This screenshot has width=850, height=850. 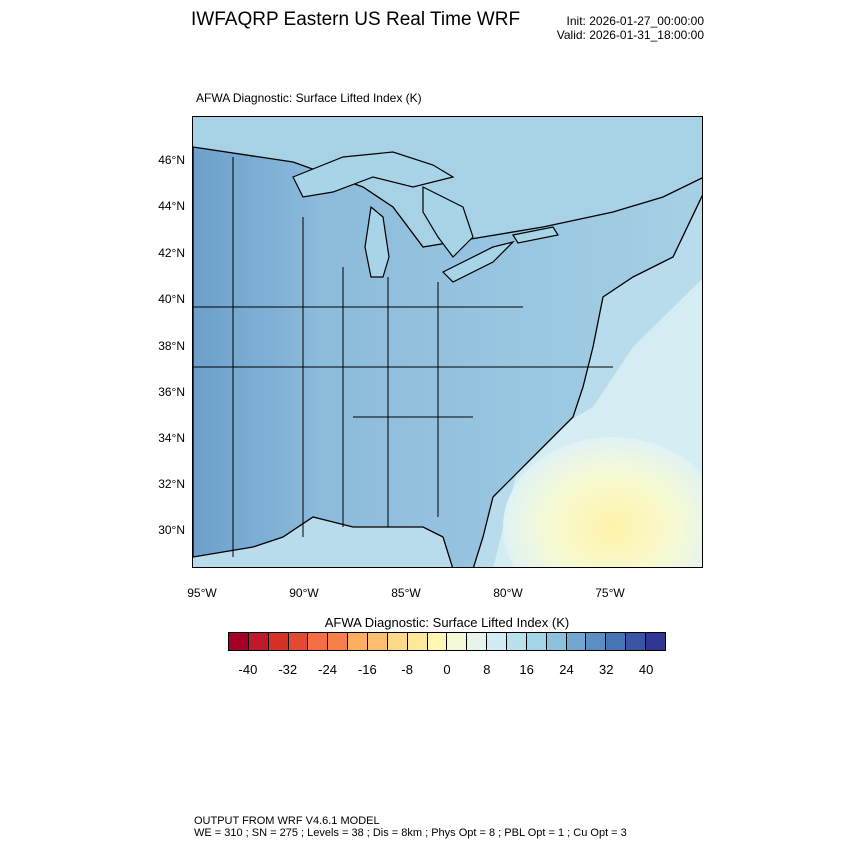 What do you see at coordinates (171, 484) in the screenshot?
I see `lat-label: 32°N` at bounding box center [171, 484].